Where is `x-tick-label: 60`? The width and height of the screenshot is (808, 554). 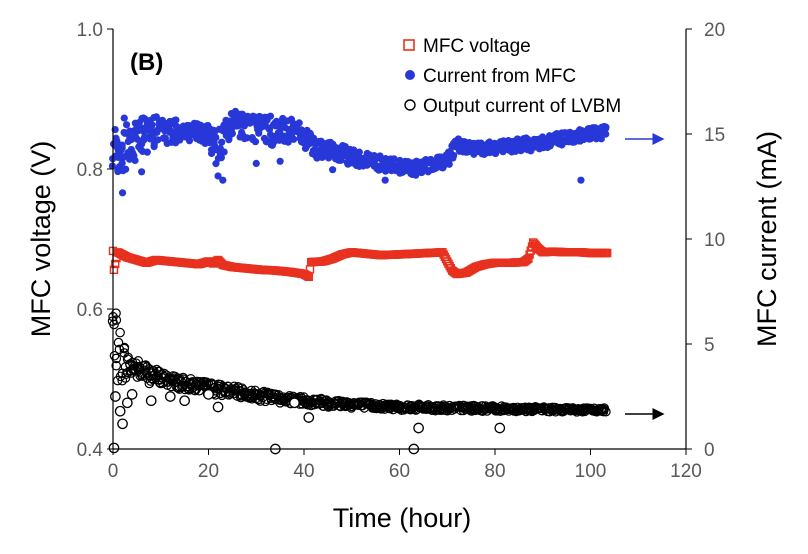 x-tick-label: 60 is located at coordinates (399, 471).